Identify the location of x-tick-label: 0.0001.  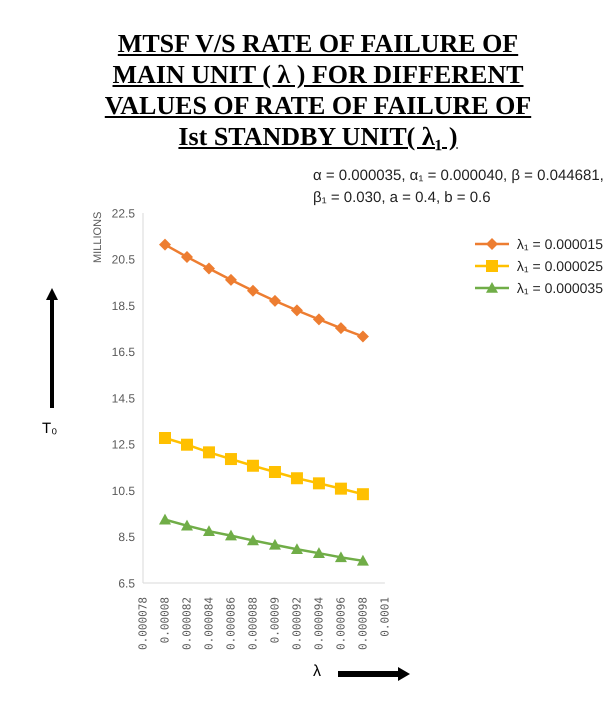
(385, 617).